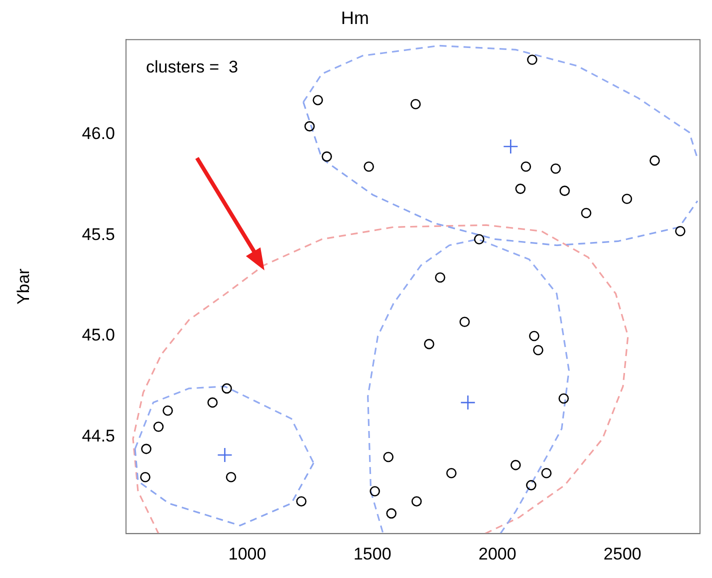 The image size is (712, 578). I want to click on y-tick-label: 45.5, so click(98, 234).